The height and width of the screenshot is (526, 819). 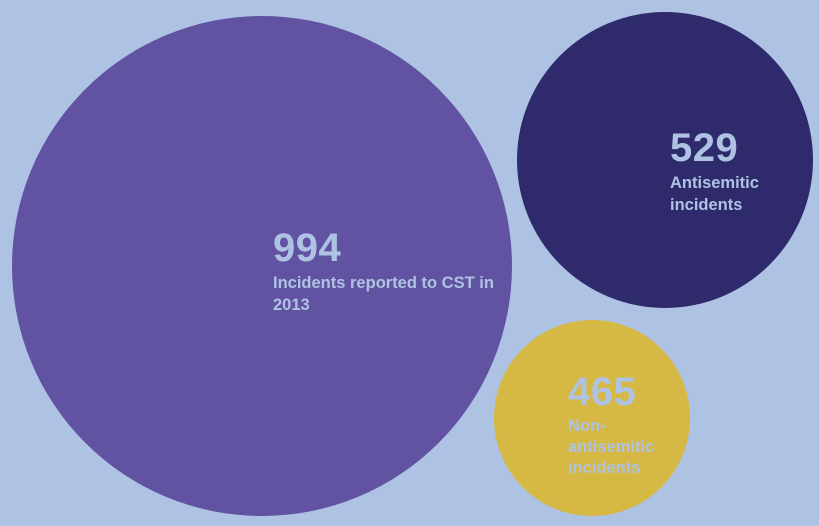 What do you see at coordinates (383, 294) in the screenshot?
I see `bubble-total-label: Incidents reported to CST in 2013` at bounding box center [383, 294].